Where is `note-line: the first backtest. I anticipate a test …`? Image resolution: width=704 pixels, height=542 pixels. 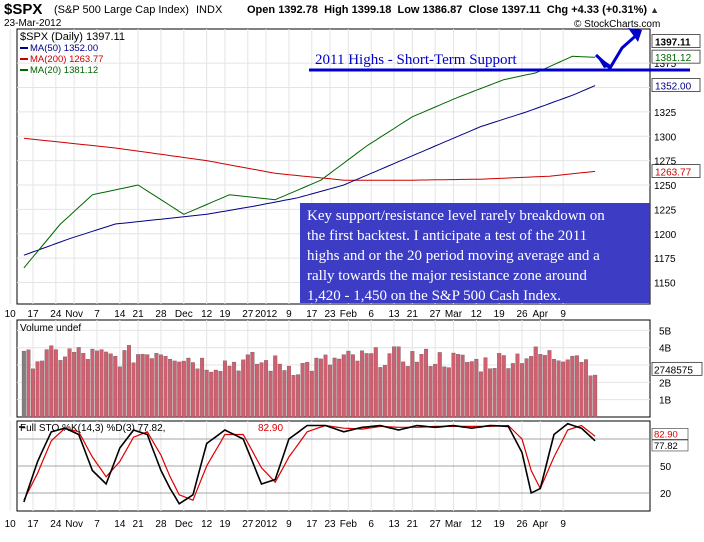
note-line: the first backtest. I anticipate a test … is located at coordinates (447, 236).